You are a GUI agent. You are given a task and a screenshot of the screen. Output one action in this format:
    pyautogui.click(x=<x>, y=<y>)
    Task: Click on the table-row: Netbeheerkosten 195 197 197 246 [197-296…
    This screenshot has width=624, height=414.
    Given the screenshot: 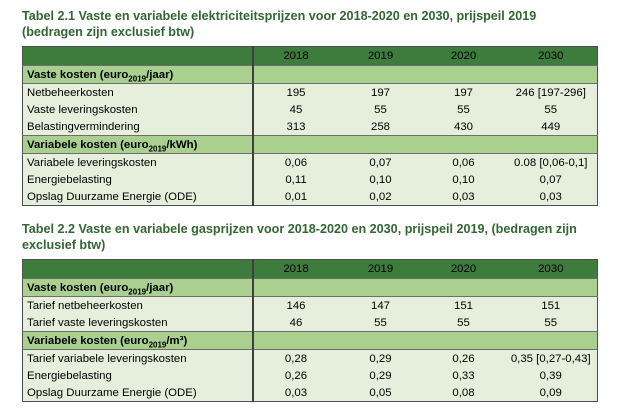 What is the action you would take?
    pyautogui.click(x=310, y=92)
    